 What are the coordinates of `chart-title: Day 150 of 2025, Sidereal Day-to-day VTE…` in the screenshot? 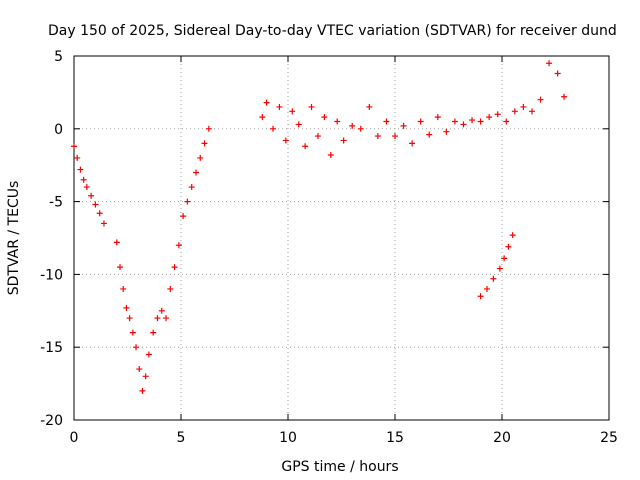 It's located at (332, 31).